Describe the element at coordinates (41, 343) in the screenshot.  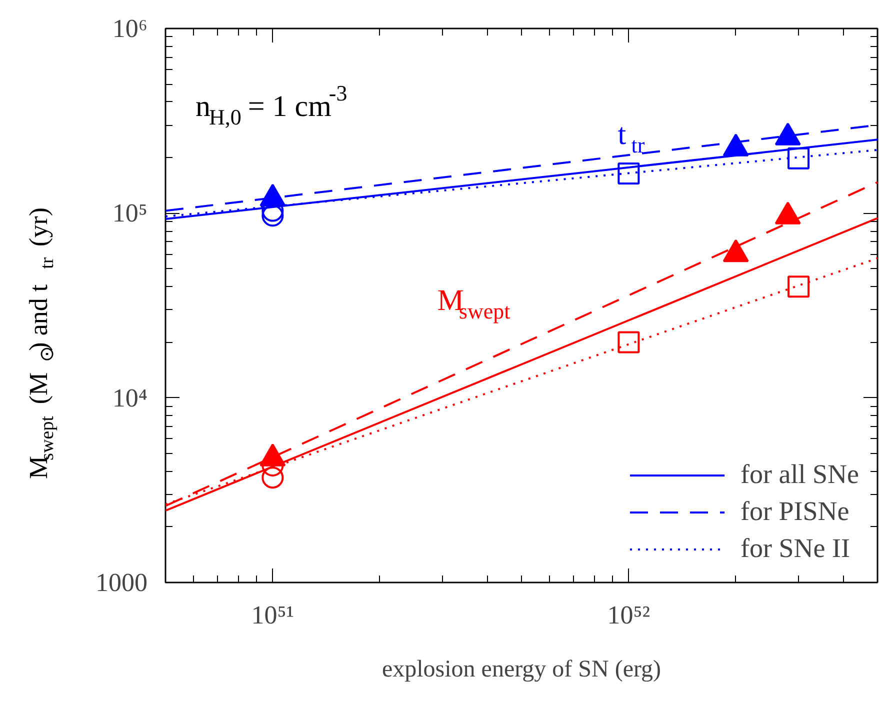
I see `y-axis-title: Mswept (M⊙) and ttr (yr)` at that location.